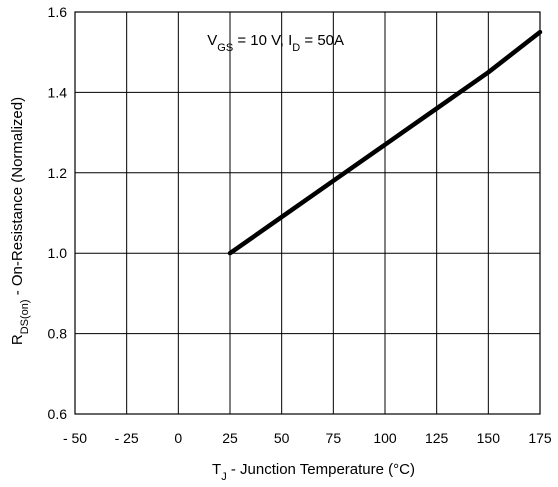 The width and height of the screenshot is (558, 487). What do you see at coordinates (58, 213) in the screenshot?
I see `y-tick-labels: 0.6 0.8 1.0 1.2 1.4 1.6` at bounding box center [58, 213].